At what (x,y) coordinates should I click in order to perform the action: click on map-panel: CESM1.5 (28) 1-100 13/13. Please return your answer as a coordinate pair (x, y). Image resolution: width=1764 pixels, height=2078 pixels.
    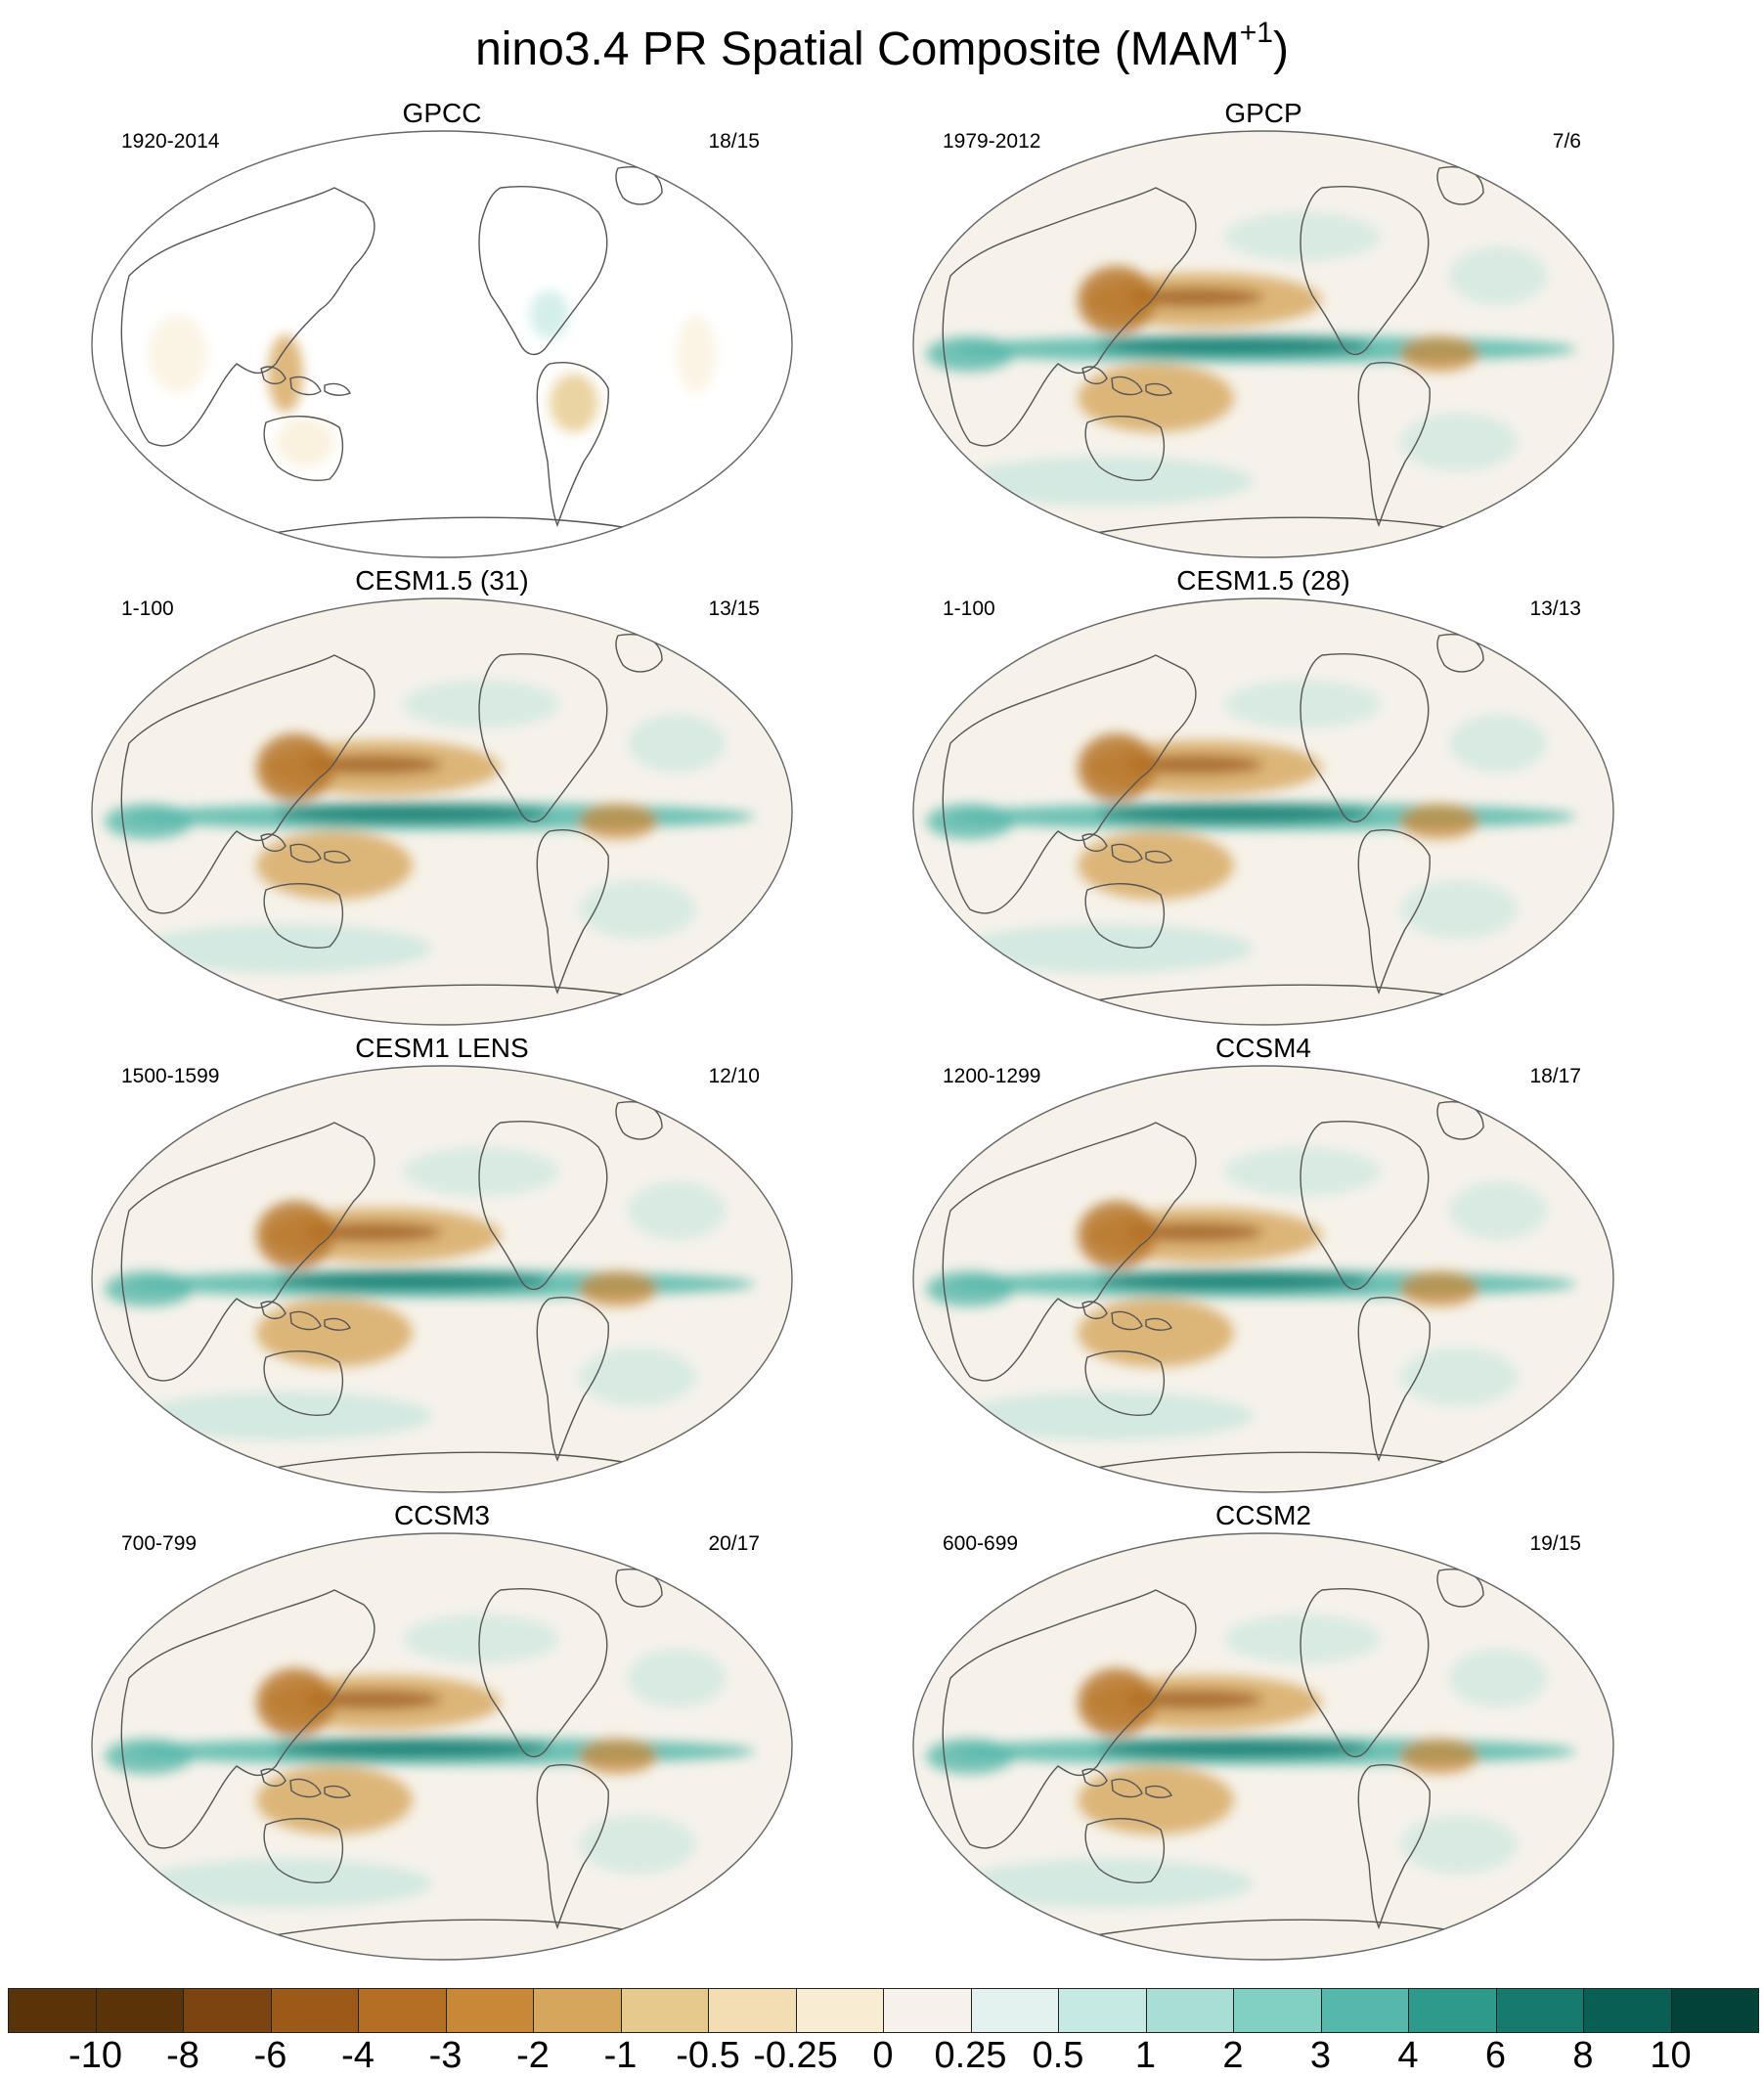
    Looking at the image, I should click on (1322, 796).